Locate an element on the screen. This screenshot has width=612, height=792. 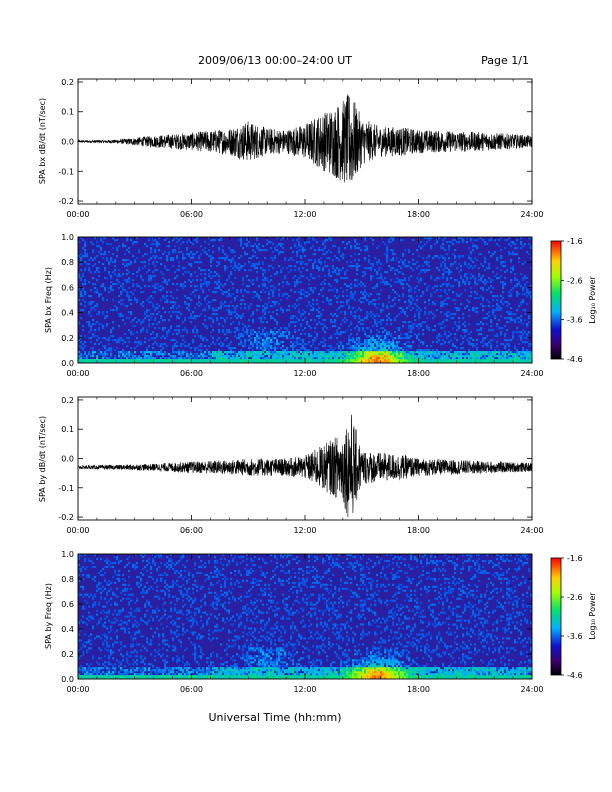
y-tick-label: 0.6 is located at coordinates (67, 287).